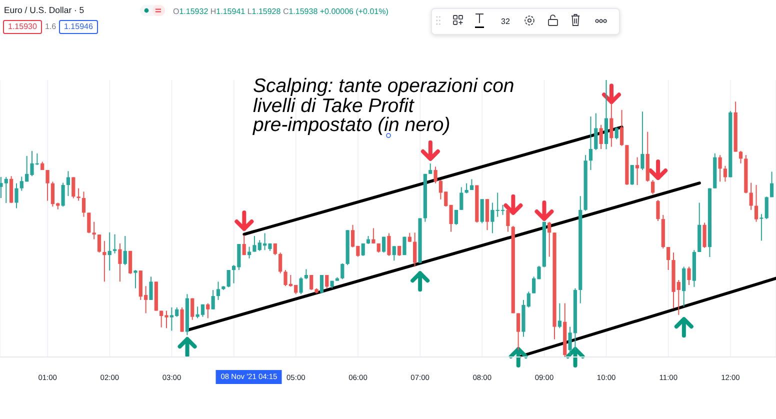 This screenshot has height=419, width=776. What do you see at coordinates (78, 27) in the screenshot?
I see `text: 1.15946` at bounding box center [78, 27].